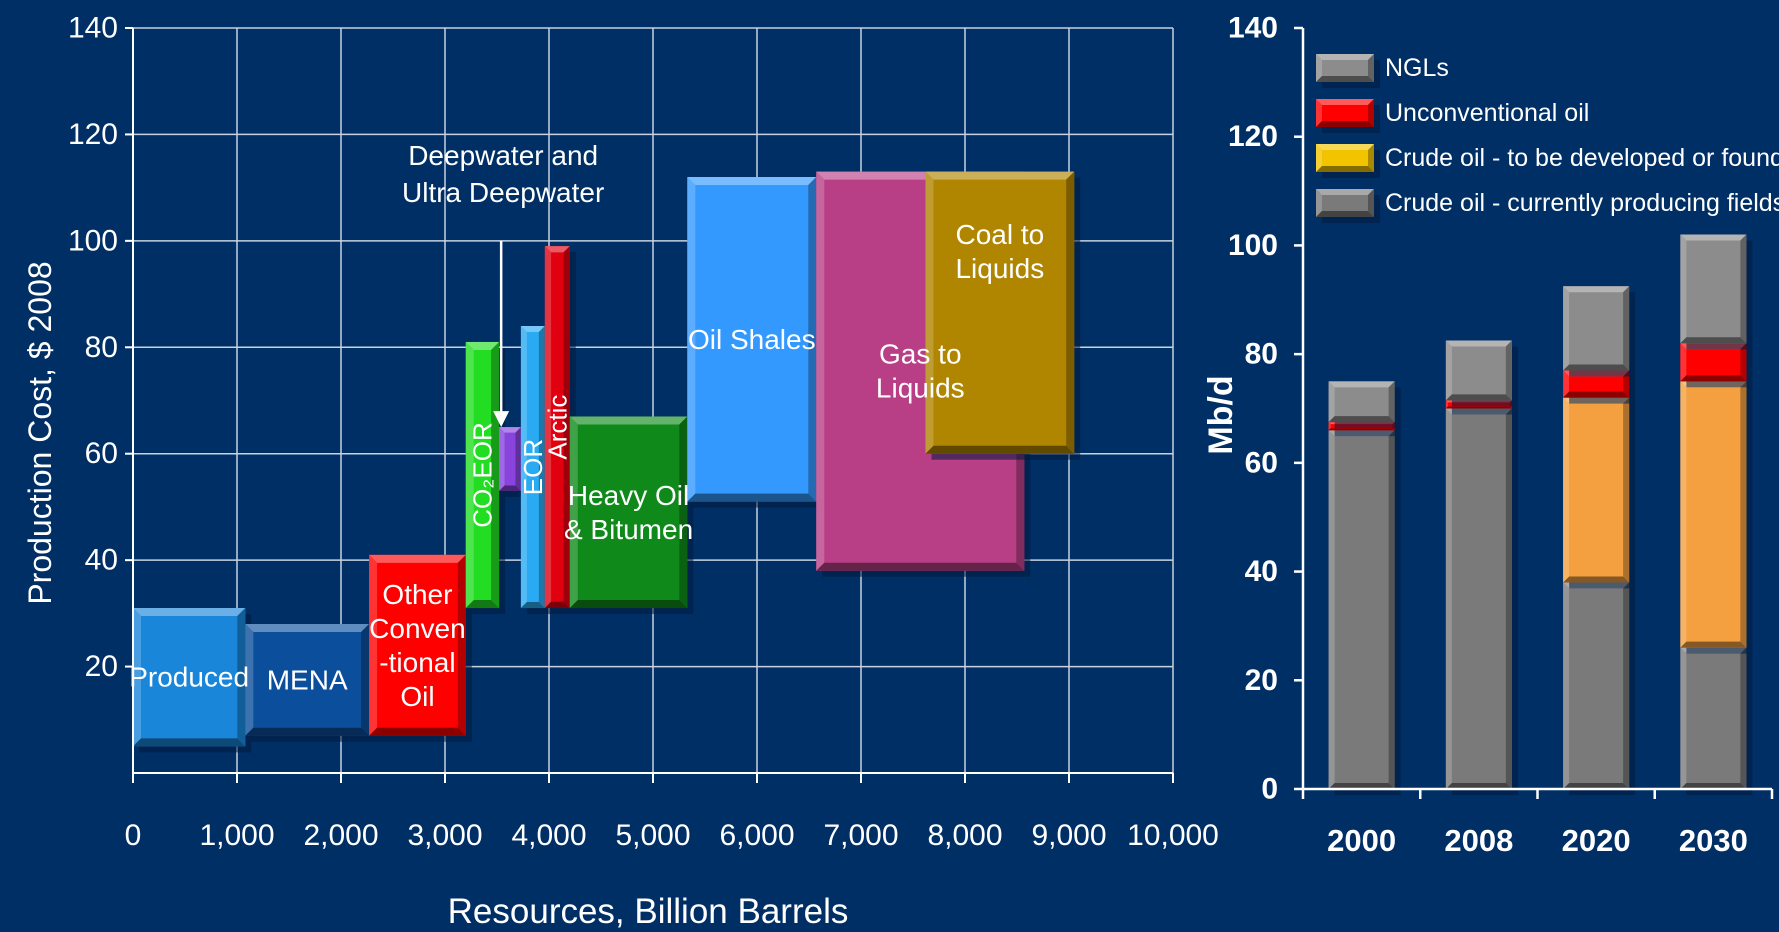 This screenshot has width=1779, height=932. Describe the element at coordinates (1348, 161) in the screenshot. I see `legend-swatch-crude-oil-to-be-developed-or-found` at that location.